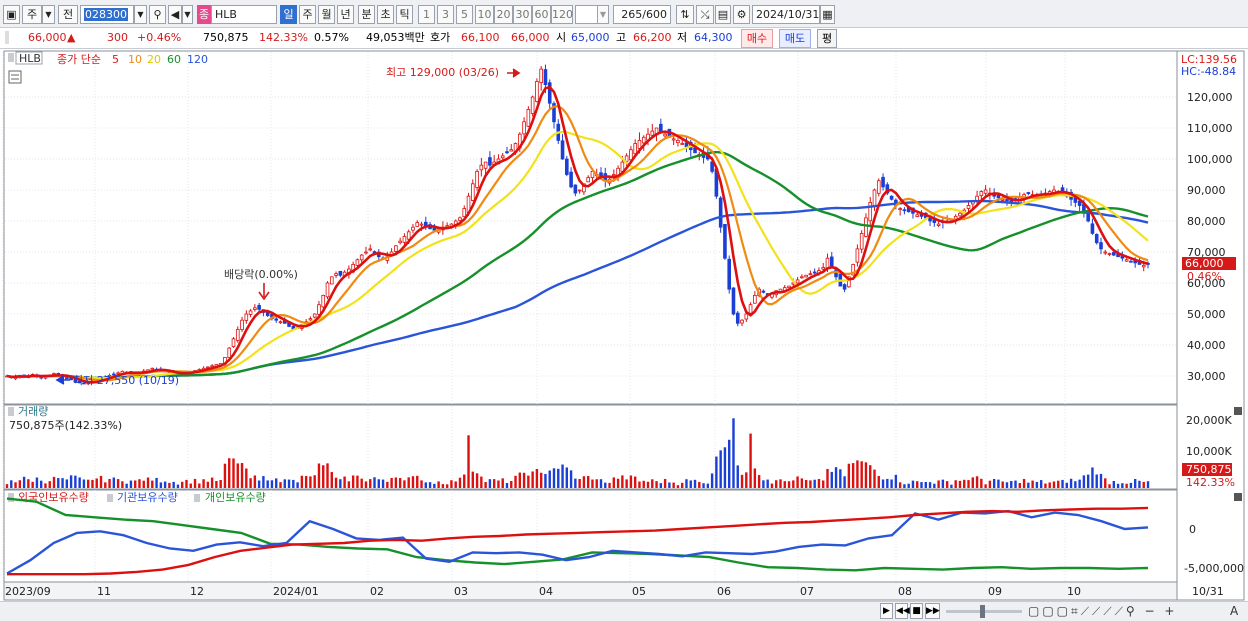 This screenshot has height=621, width=1248. I want to click on interval-120-button: 120, so click(562, 14).